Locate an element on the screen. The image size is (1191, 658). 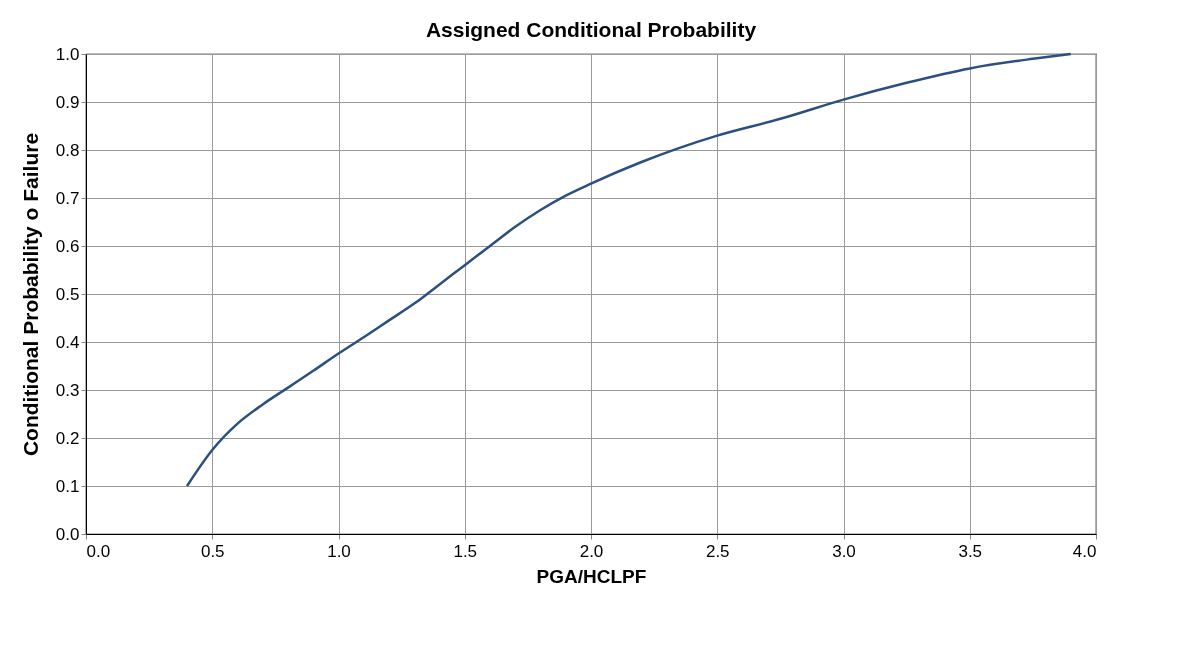
y-tick-label: 0.8 is located at coordinates (67, 150).